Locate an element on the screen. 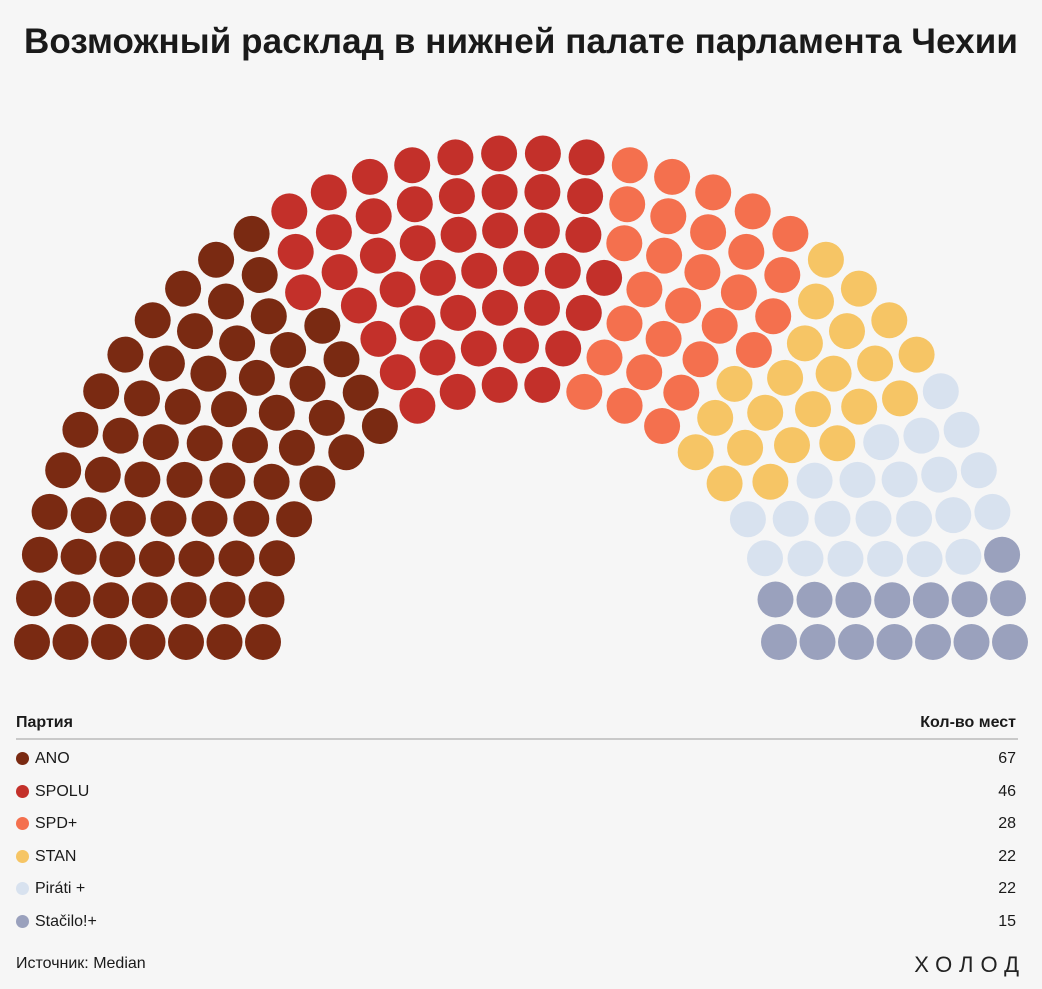 The height and width of the screenshot is (989, 1042). seats-column-header: Кол-во мест is located at coordinates (968, 722).